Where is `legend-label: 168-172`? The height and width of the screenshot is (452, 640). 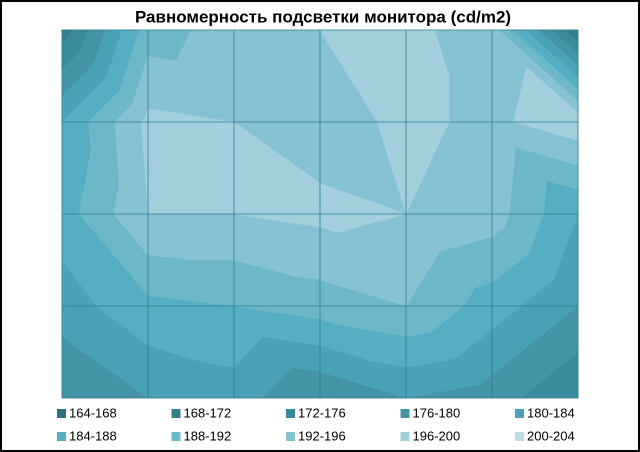
legend-label: 168-172 is located at coordinates (208, 412).